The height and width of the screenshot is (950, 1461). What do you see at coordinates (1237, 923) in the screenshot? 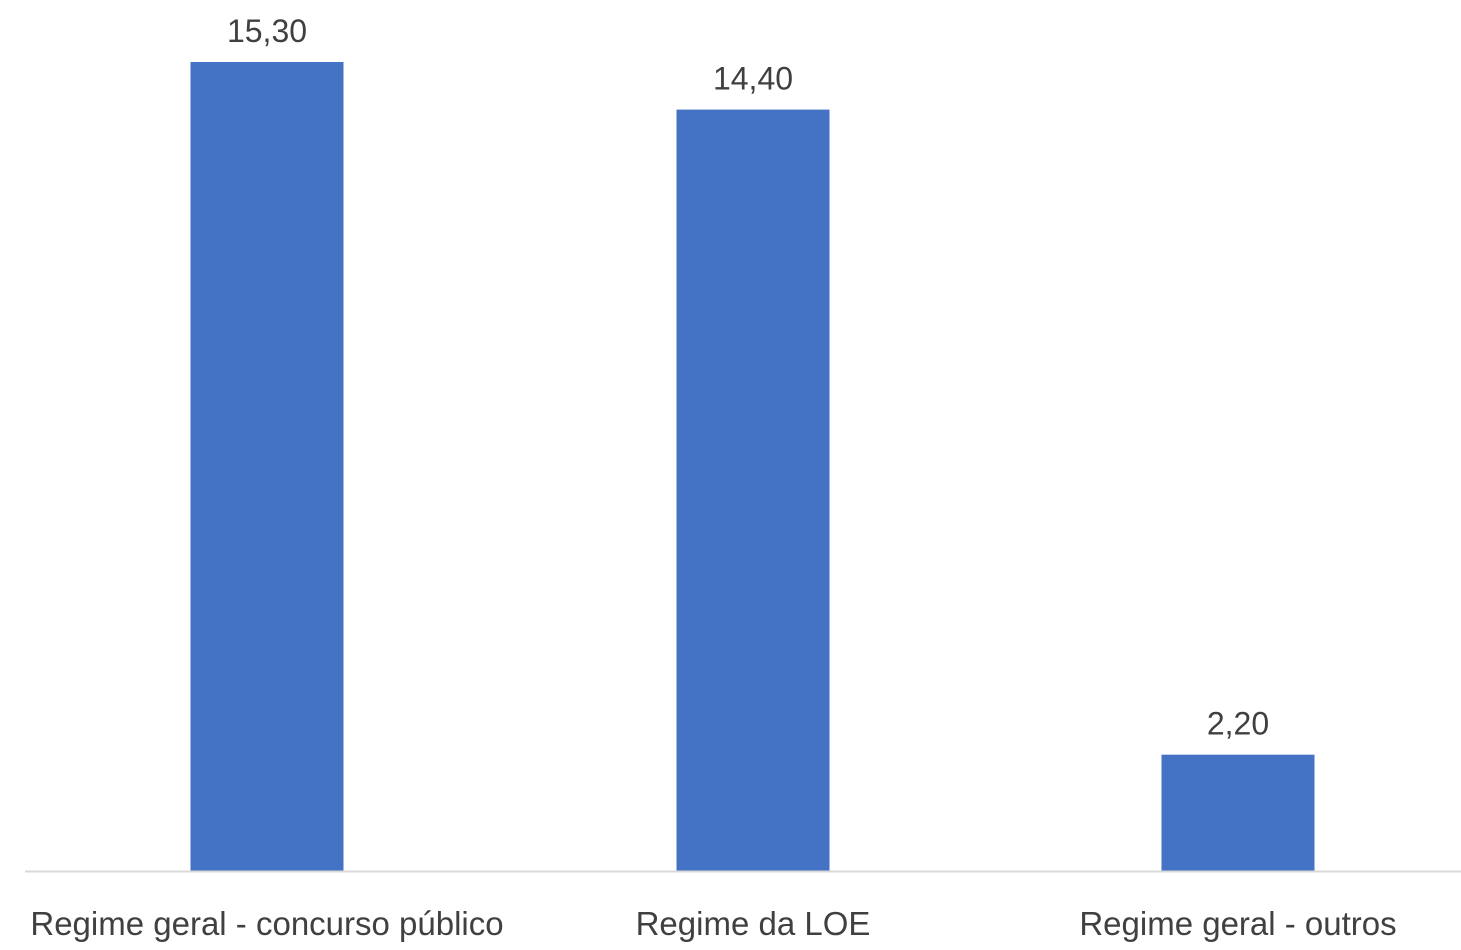
I see `x-tick-label: Regime geral - outros` at bounding box center [1237, 923].